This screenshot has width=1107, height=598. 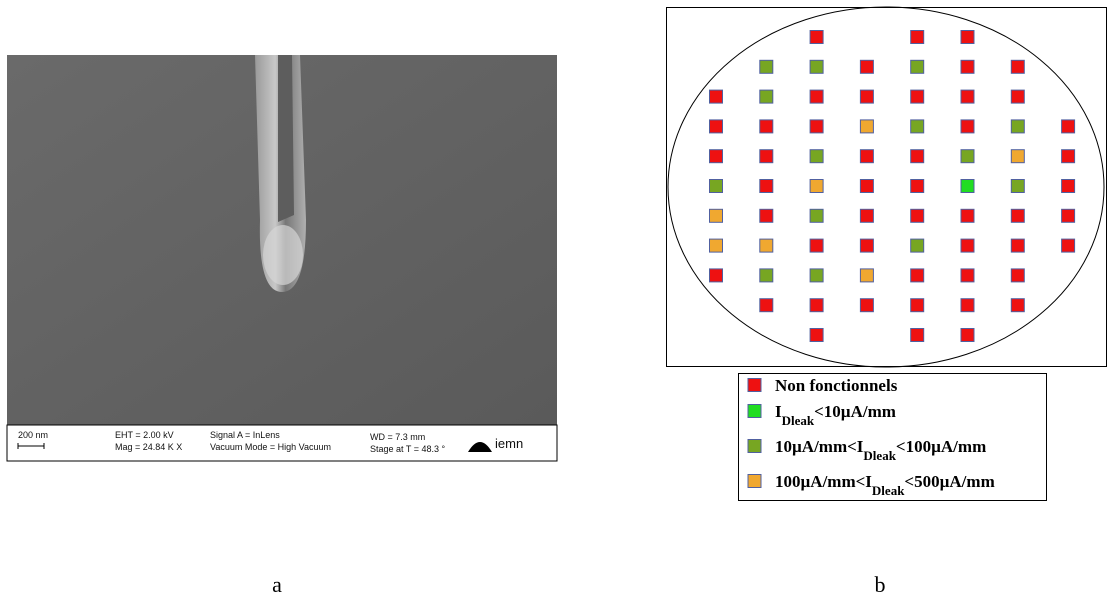 I want to click on legend-label: Non fonctionnels, so click(x=836, y=385).